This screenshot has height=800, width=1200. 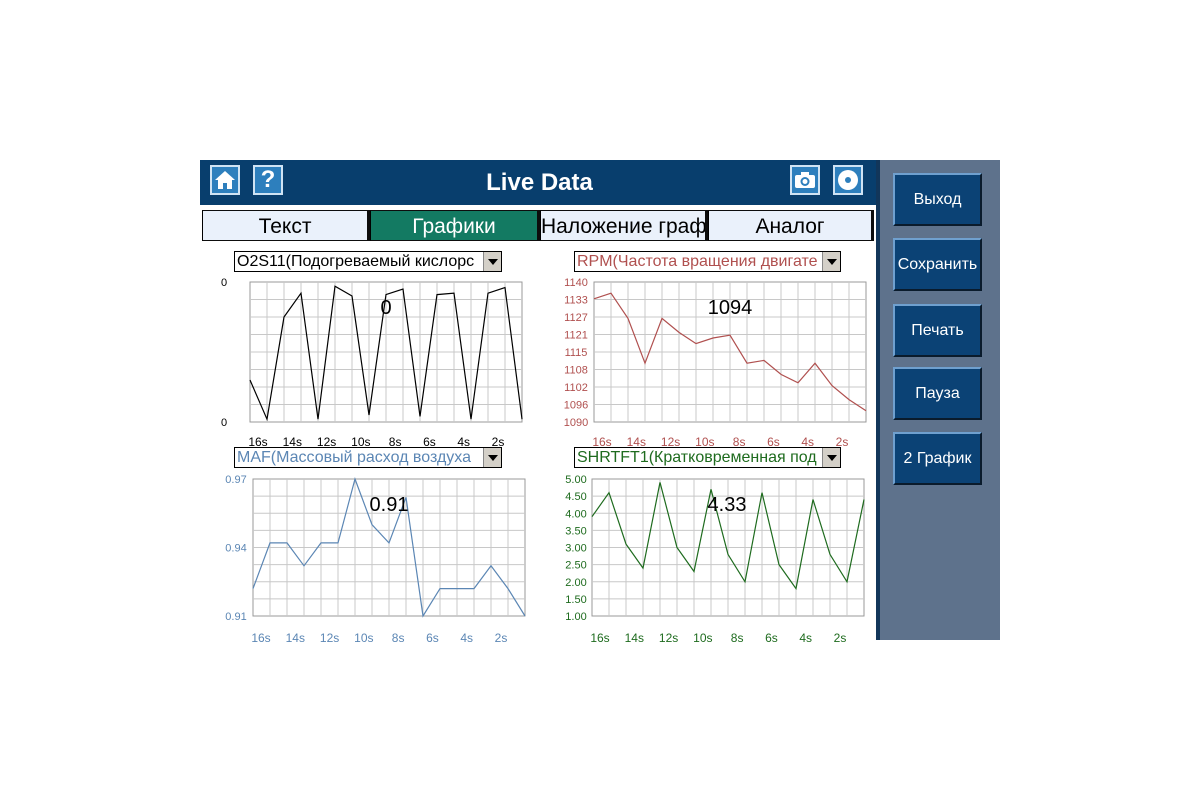 What do you see at coordinates (295, 638) in the screenshot?
I see `chart3-x-tick-label: 14s` at bounding box center [295, 638].